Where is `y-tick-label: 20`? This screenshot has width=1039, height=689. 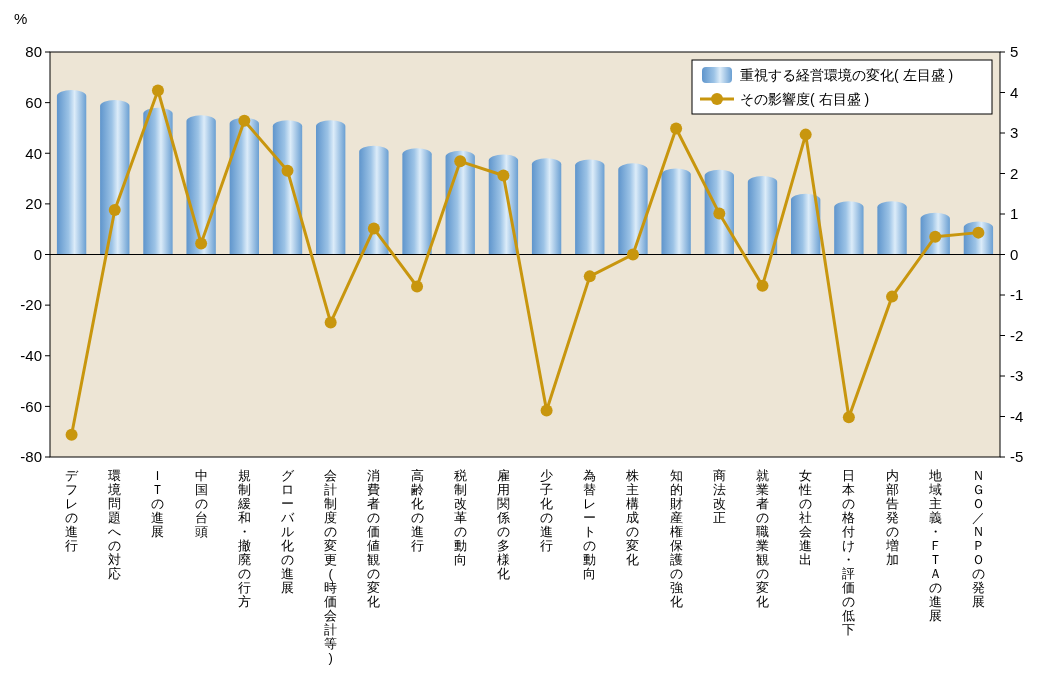 y-tick-label: 20 is located at coordinates (33, 204).